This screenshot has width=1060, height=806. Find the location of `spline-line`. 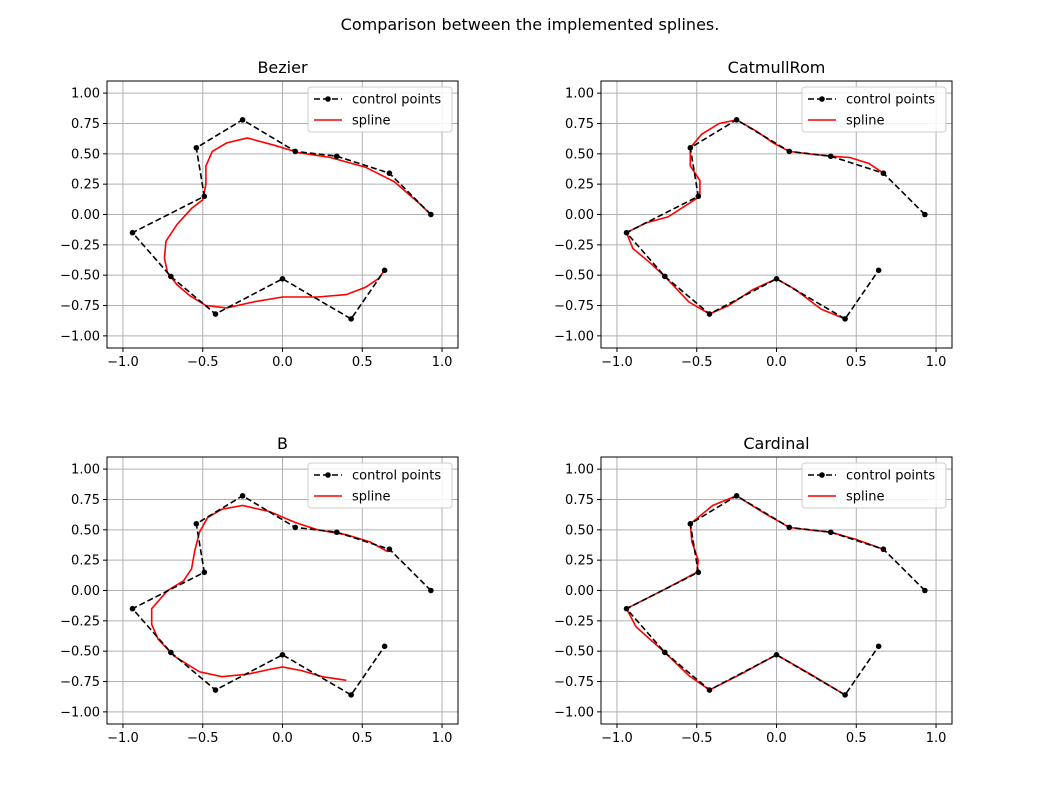

spline-line is located at coordinates (754, 219).